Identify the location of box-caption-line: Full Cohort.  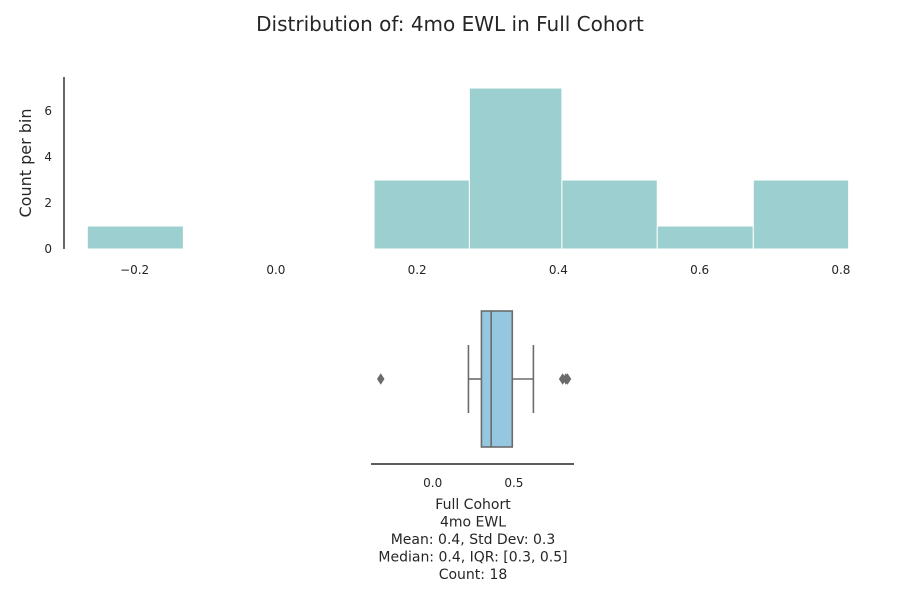
(473, 505).